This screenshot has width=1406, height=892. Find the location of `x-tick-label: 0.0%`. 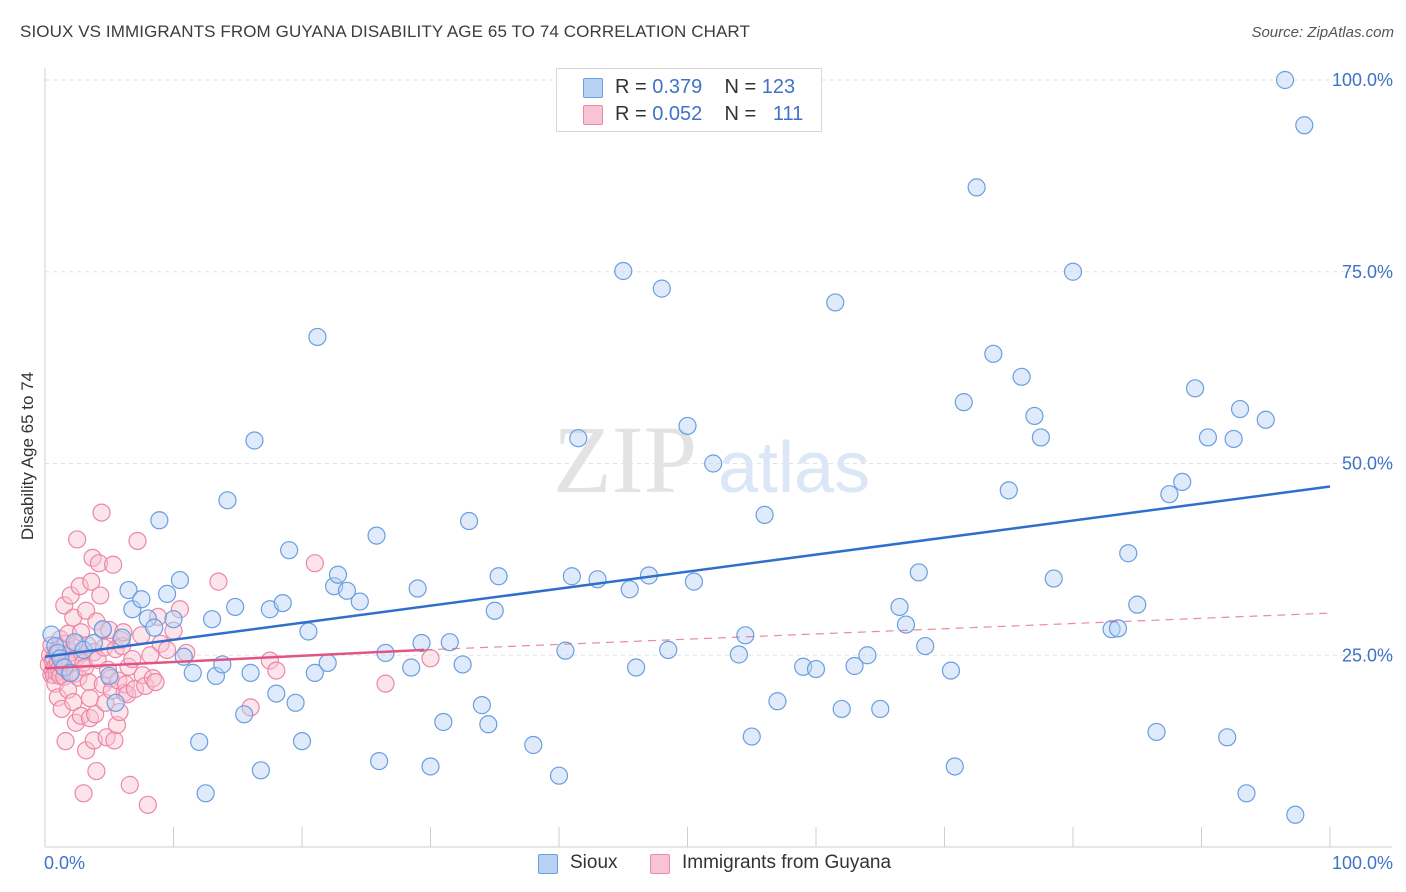

x-tick-label: 0.0% is located at coordinates (64, 863).